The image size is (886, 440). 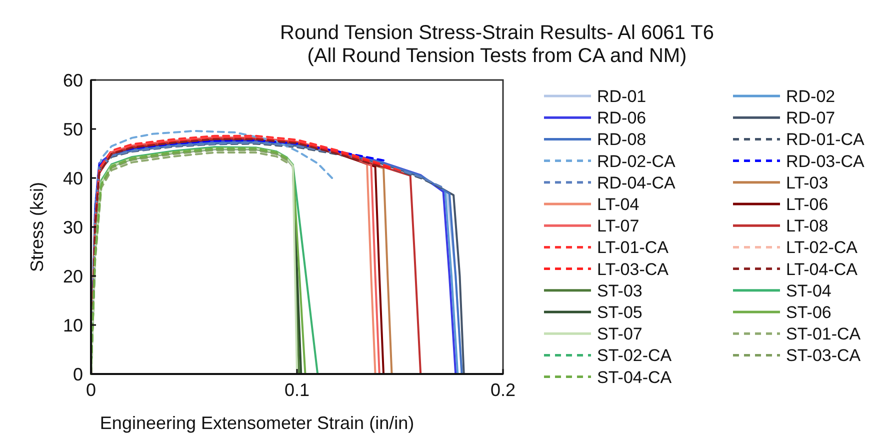 I want to click on legend-label: ST-04, so click(x=809, y=290).